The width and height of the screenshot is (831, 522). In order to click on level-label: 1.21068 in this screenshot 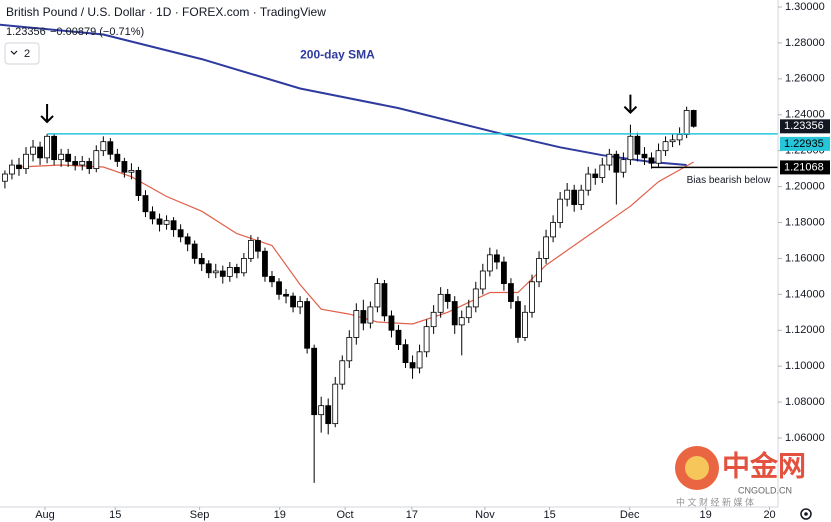, I will do `click(804, 167)`.